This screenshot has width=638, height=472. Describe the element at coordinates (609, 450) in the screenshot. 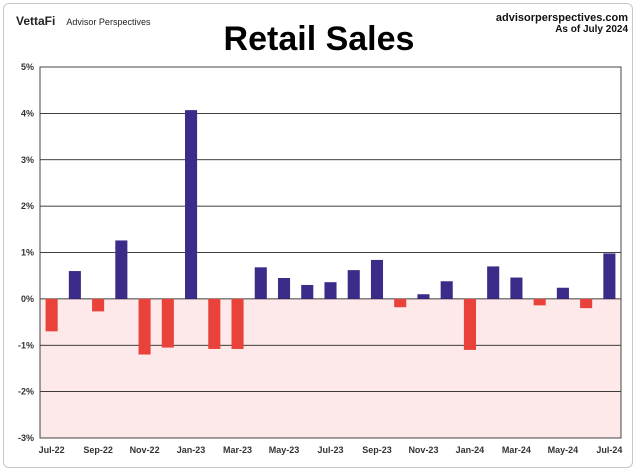

I see `x-tick-label: Jul-24` at that location.